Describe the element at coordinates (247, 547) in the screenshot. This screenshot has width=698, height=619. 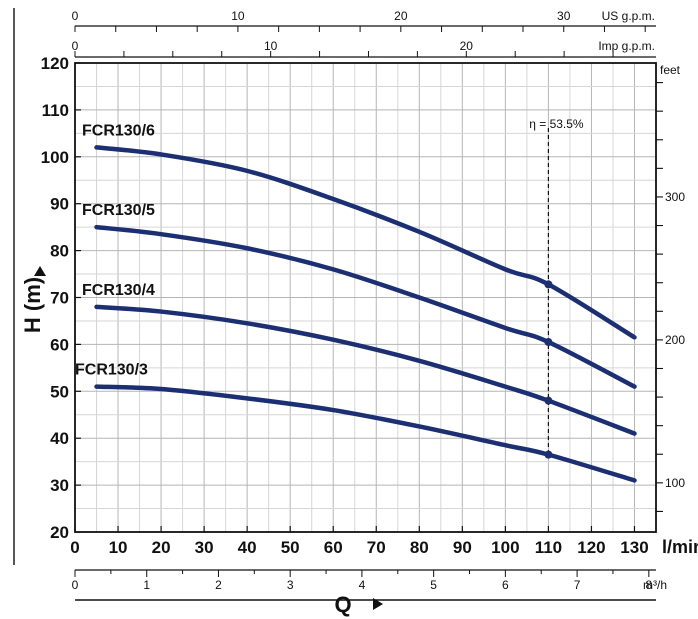
I see `x-tick-label: 40` at that location.